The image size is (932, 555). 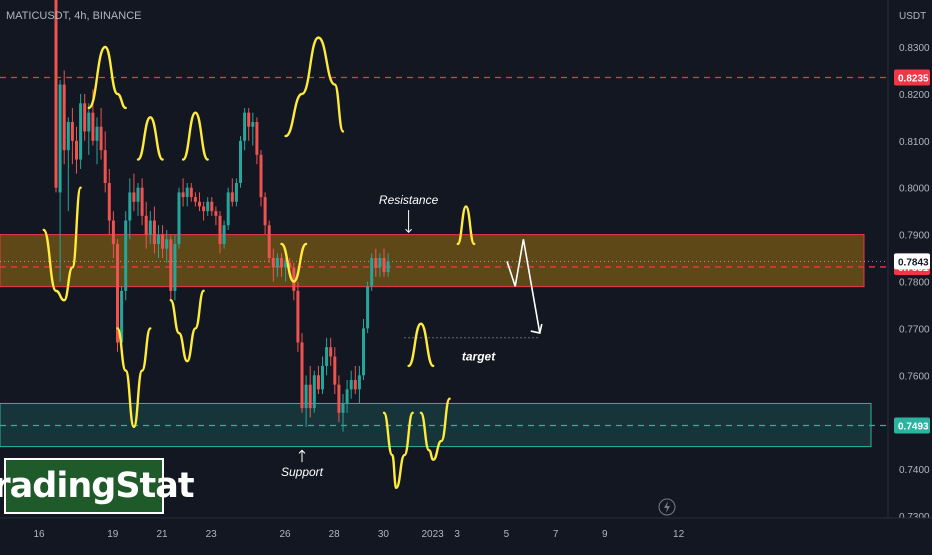 What do you see at coordinates (212, 534) in the screenshot?
I see `time-tick-label: 23` at bounding box center [212, 534].